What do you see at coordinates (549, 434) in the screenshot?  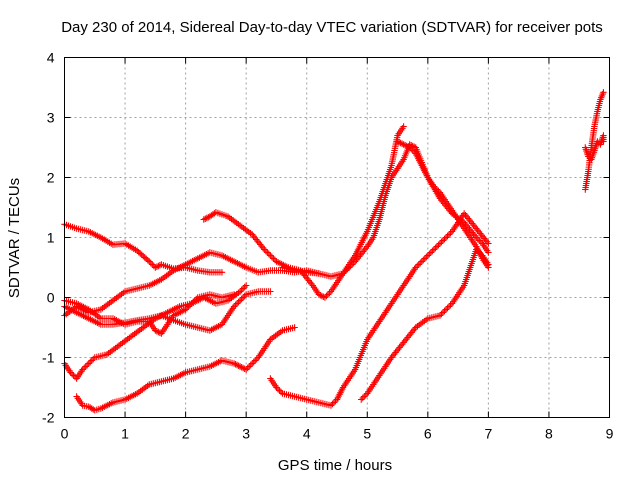 I see `x-tick-label: 8` at bounding box center [549, 434].